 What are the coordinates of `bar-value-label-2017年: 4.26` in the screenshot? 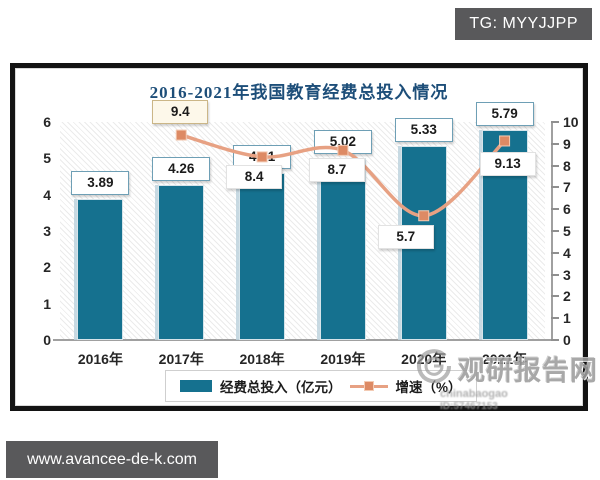 It's located at (181, 169).